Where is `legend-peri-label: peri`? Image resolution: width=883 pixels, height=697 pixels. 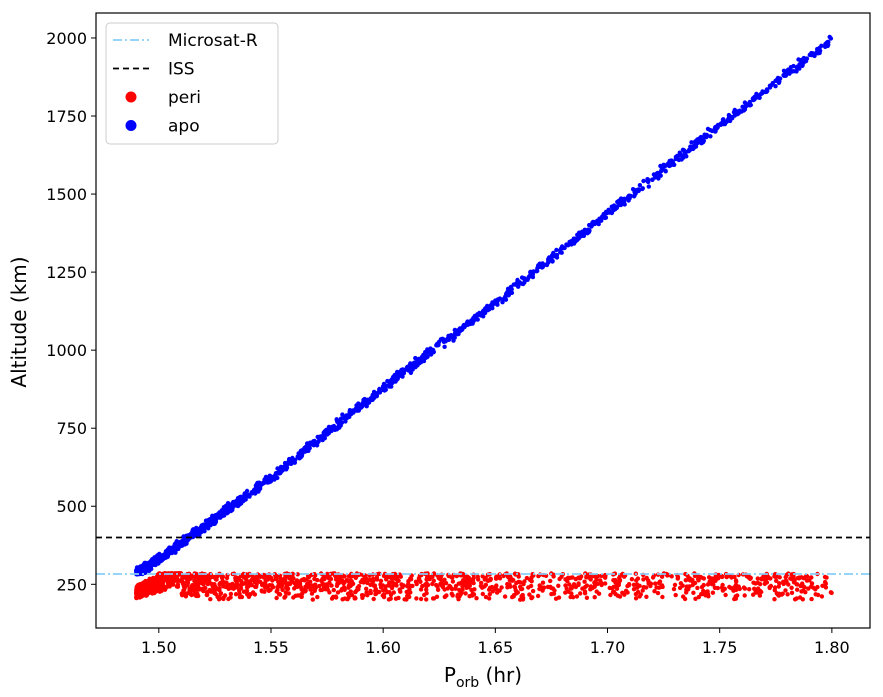 legend-peri-label: peri is located at coordinates (184, 98).